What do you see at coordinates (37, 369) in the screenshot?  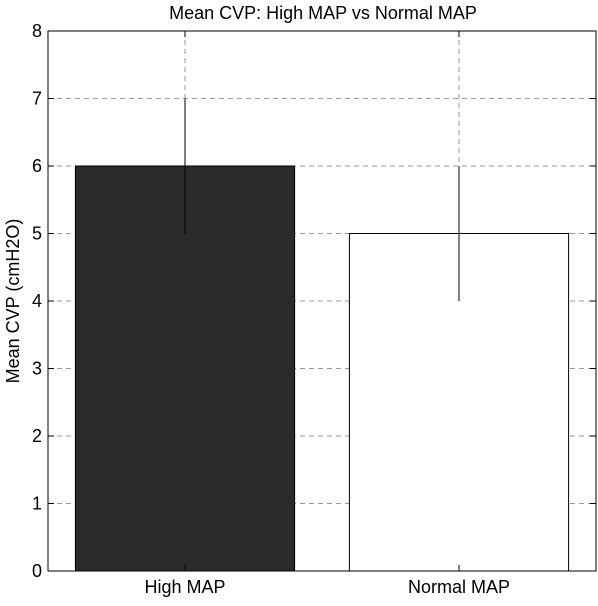 I see `y-tick-label: 3` at bounding box center [37, 369].